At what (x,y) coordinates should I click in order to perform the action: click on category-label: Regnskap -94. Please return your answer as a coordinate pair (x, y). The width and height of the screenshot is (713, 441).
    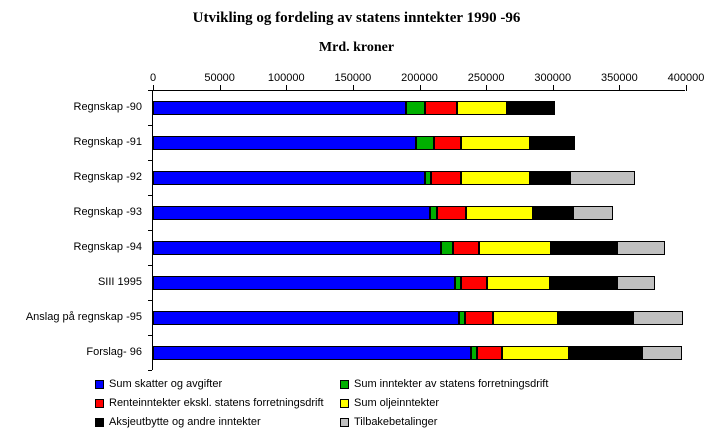
    Looking at the image, I should click on (108, 247).